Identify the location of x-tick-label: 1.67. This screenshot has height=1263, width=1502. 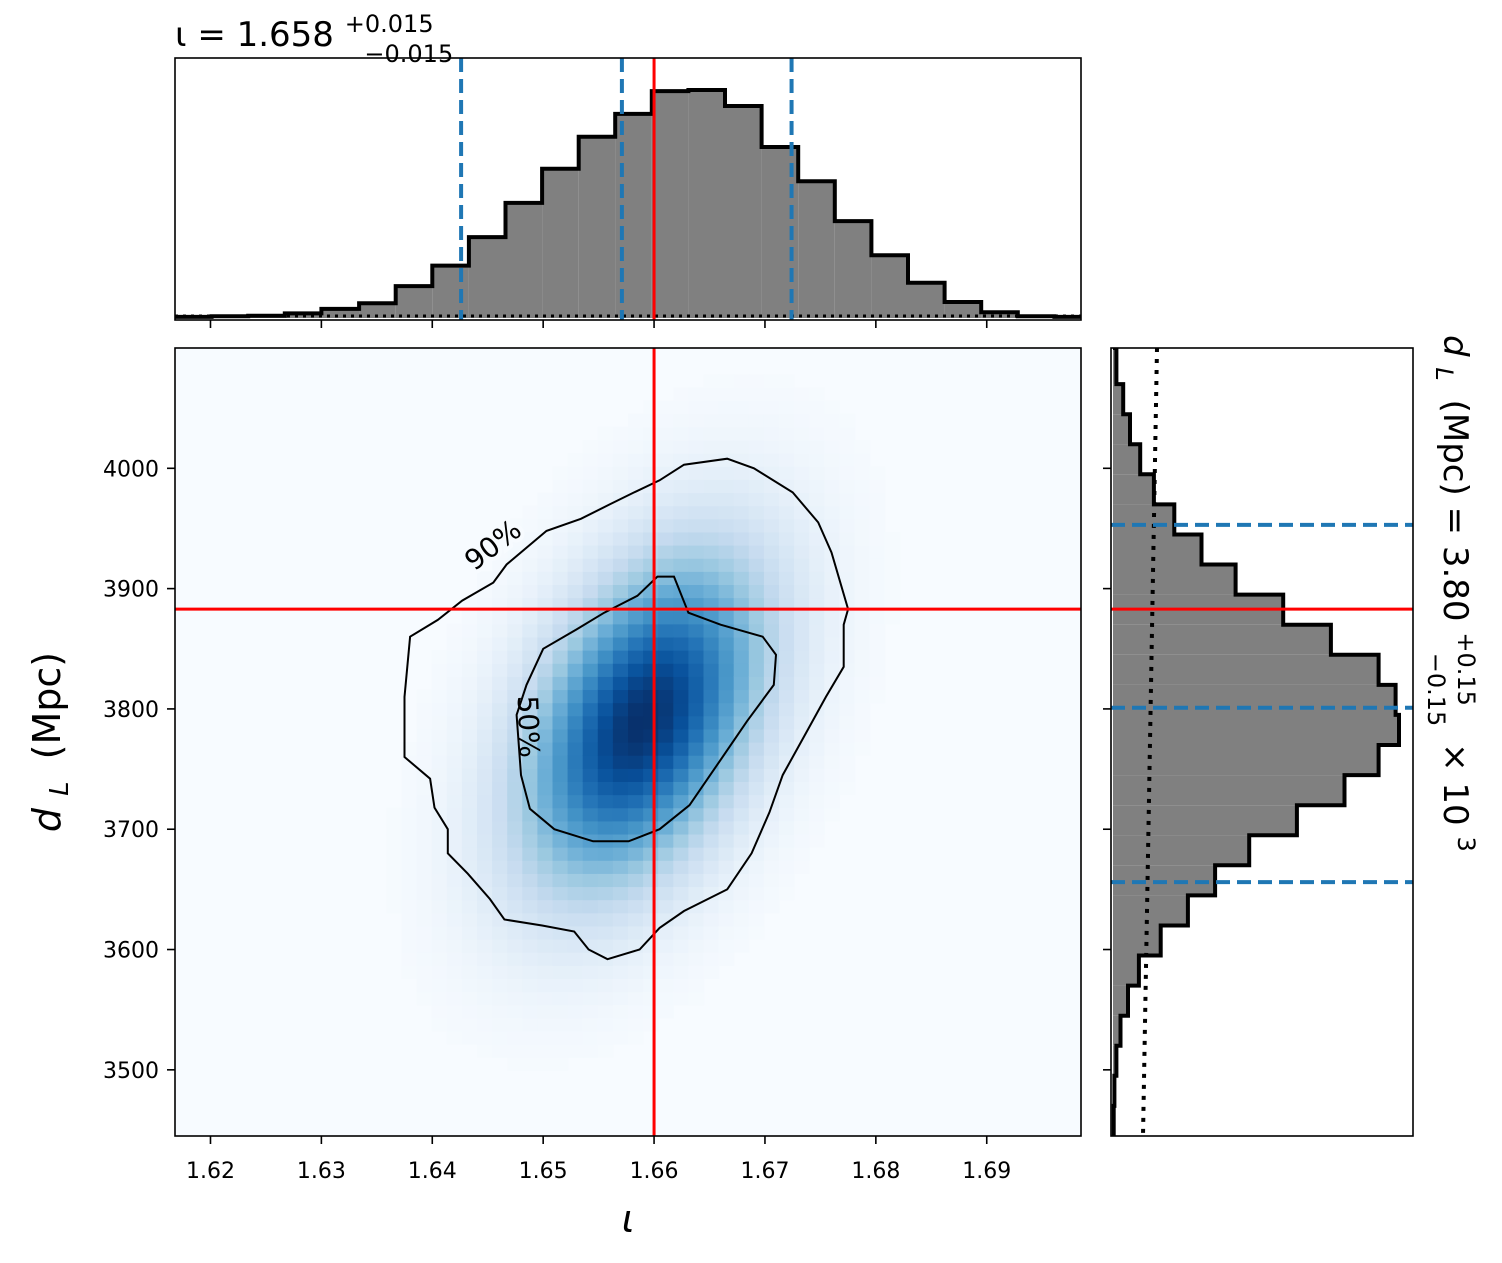
(764, 1171).